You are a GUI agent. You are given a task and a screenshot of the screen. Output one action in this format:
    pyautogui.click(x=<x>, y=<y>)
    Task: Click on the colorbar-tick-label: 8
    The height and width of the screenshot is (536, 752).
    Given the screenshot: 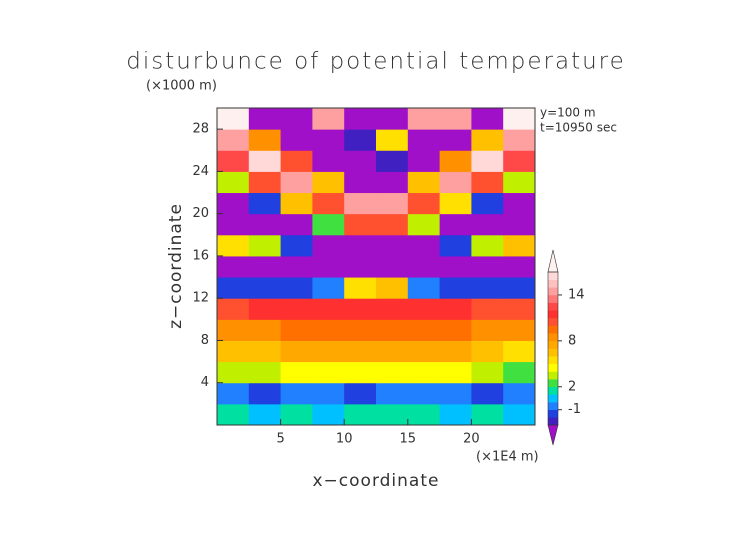 What is the action you would take?
    pyautogui.click(x=572, y=340)
    